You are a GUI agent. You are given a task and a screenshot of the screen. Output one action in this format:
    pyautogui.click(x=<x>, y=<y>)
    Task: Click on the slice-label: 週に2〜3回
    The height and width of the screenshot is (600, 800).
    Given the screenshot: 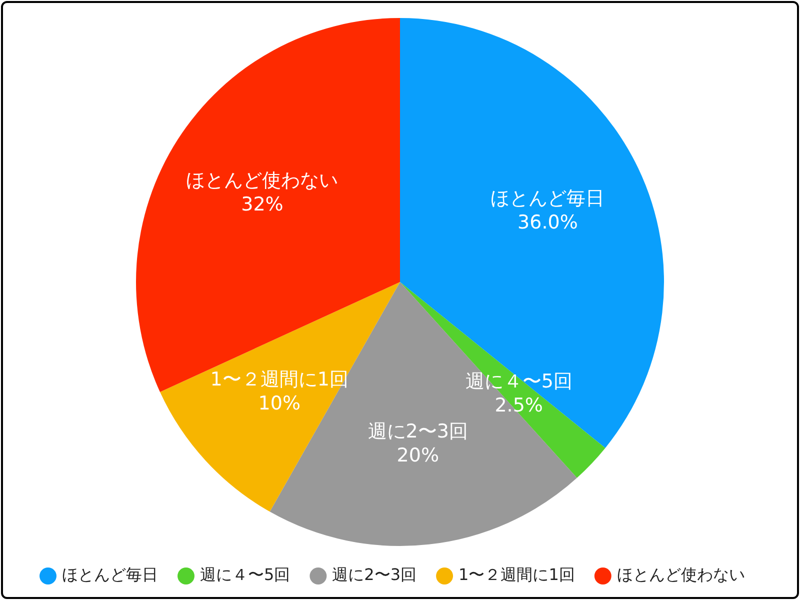 What is the action you would take?
    pyautogui.click(x=418, y=431)
    